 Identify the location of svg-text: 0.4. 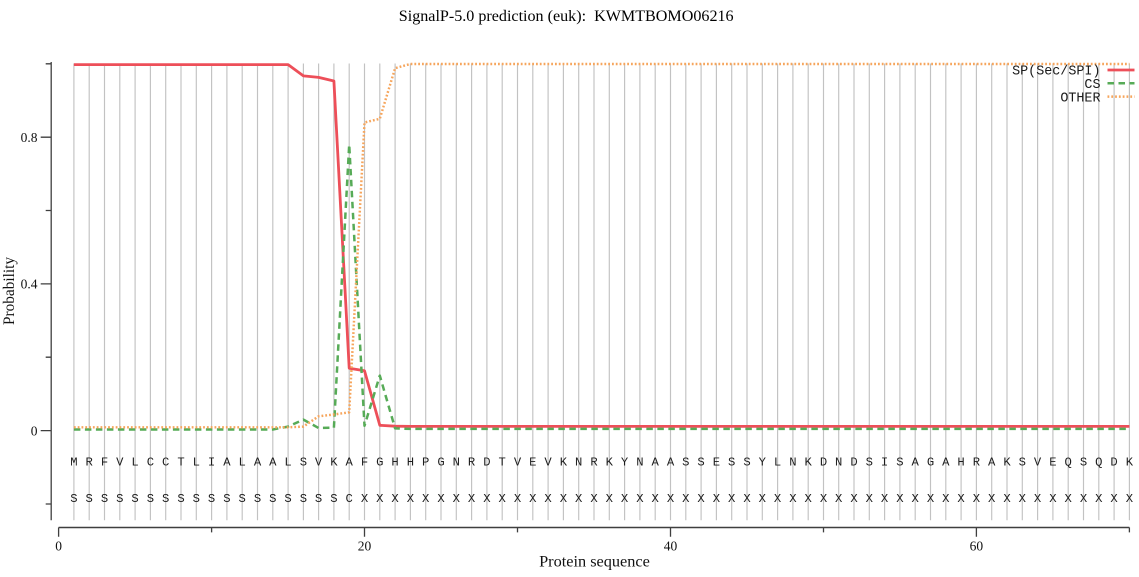
(29, 284).